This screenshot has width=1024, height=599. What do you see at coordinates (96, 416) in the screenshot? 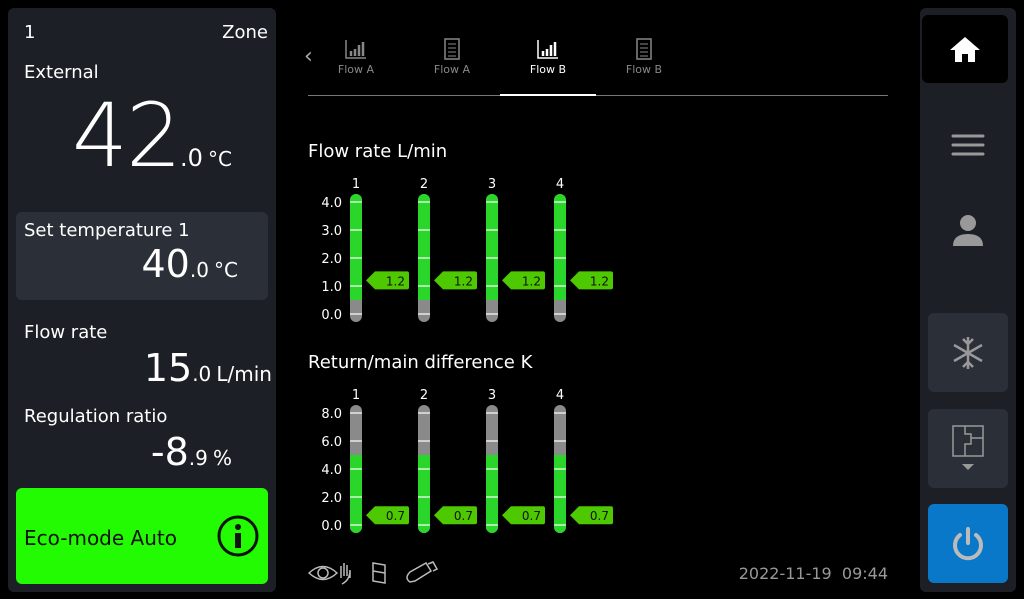
I see `regulation-ratio-label: Regulation ratio` at bounding box center [96, 416].